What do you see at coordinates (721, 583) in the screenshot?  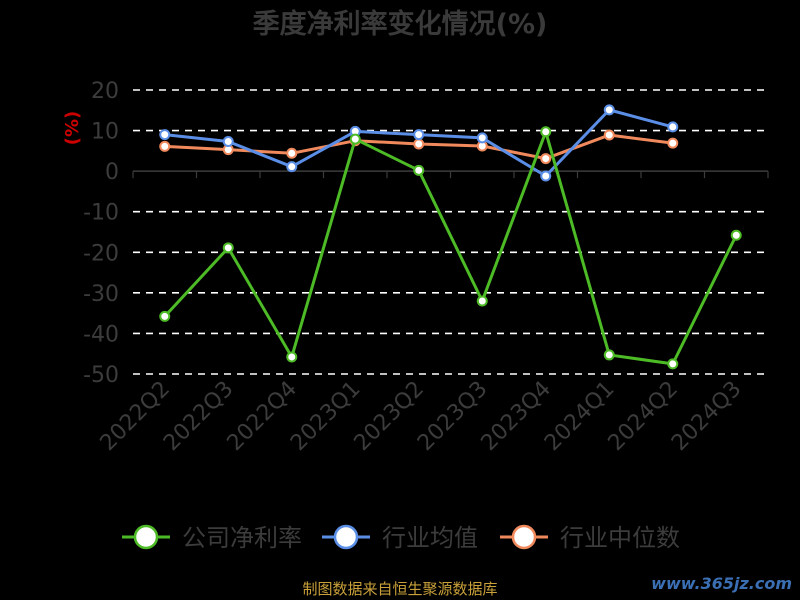 I see `watermark: www.365jz.com` at bounding box center [721, 583].